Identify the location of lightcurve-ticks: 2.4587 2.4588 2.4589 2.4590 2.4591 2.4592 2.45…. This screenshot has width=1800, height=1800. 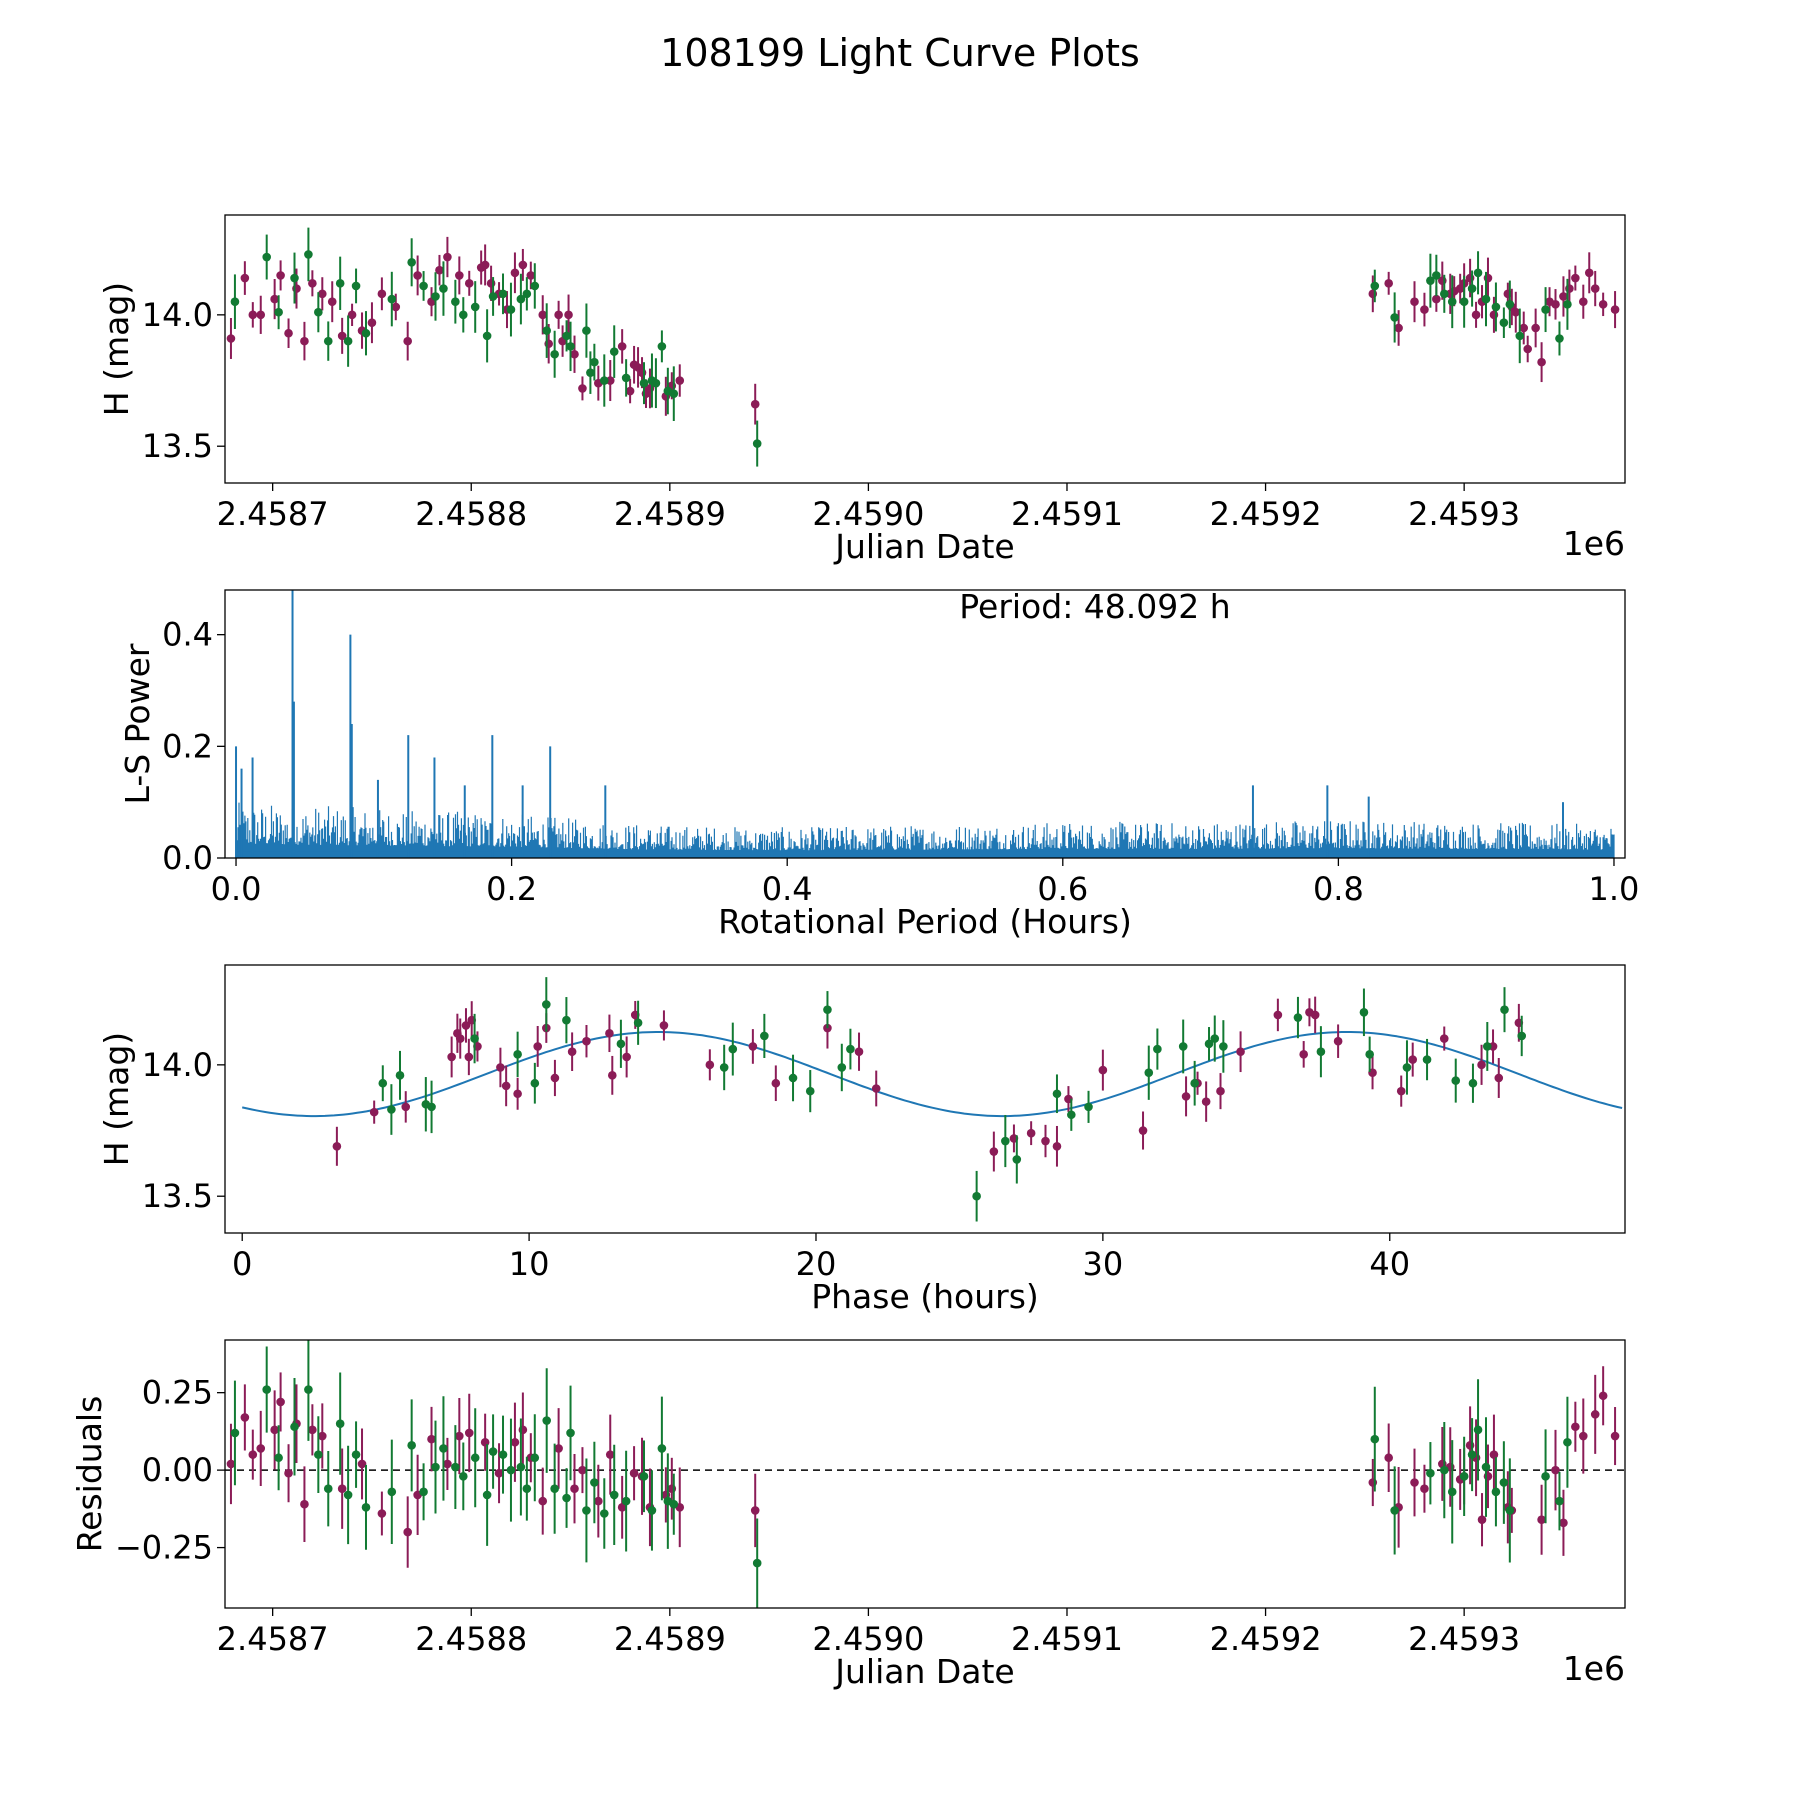
(831, 414).